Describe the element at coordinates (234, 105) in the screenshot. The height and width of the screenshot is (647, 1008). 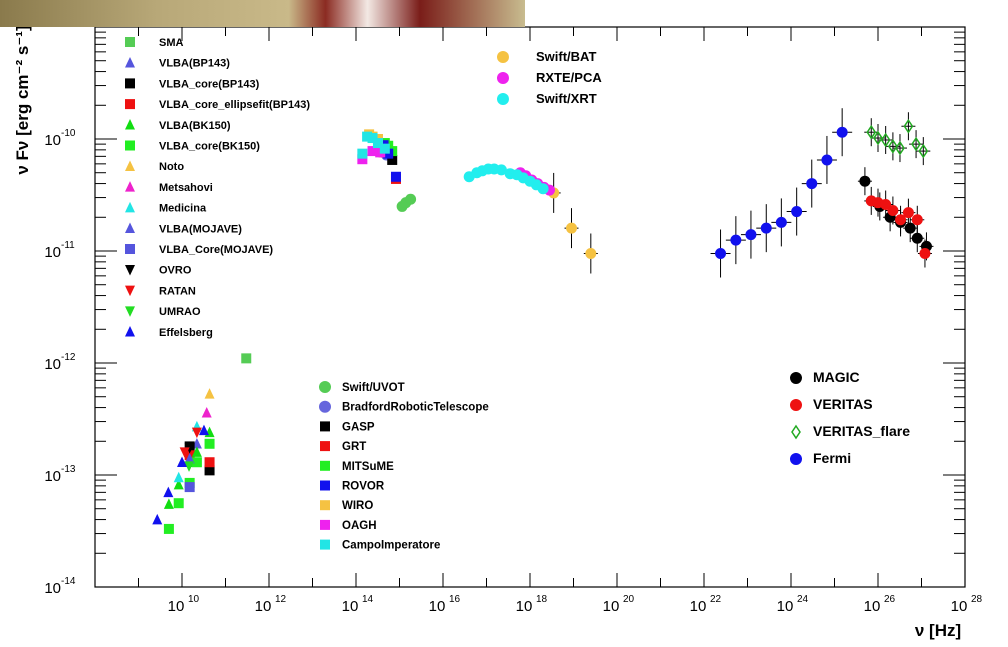
I see `legend-label: VLBA_core_ellipsefit(BP143)` at that location.